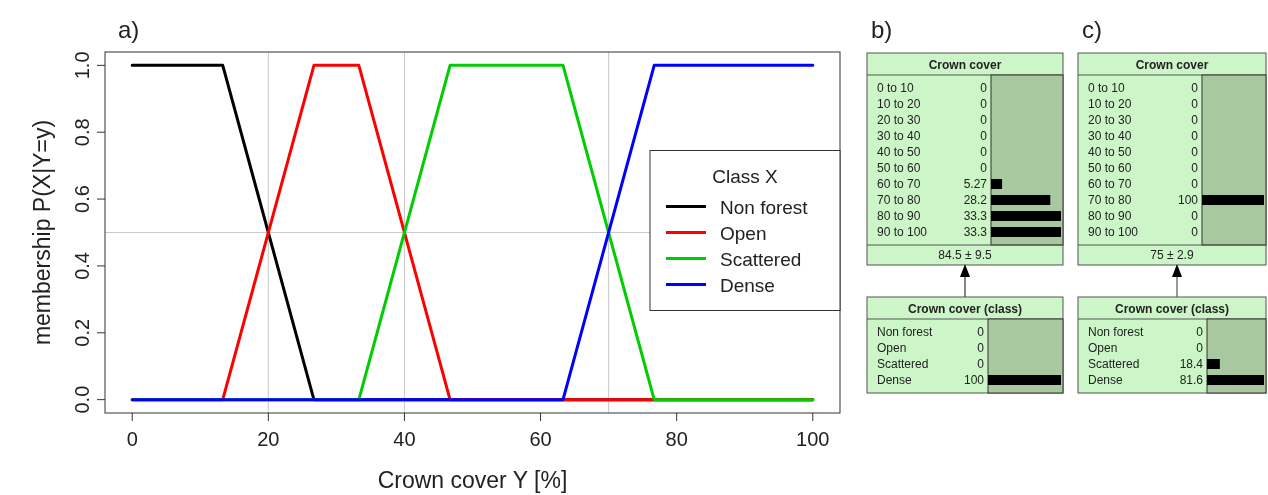  Describe the element at coordinates (82, 65) in the screenshot. I see `y-tick-label: 1.0` at that location.